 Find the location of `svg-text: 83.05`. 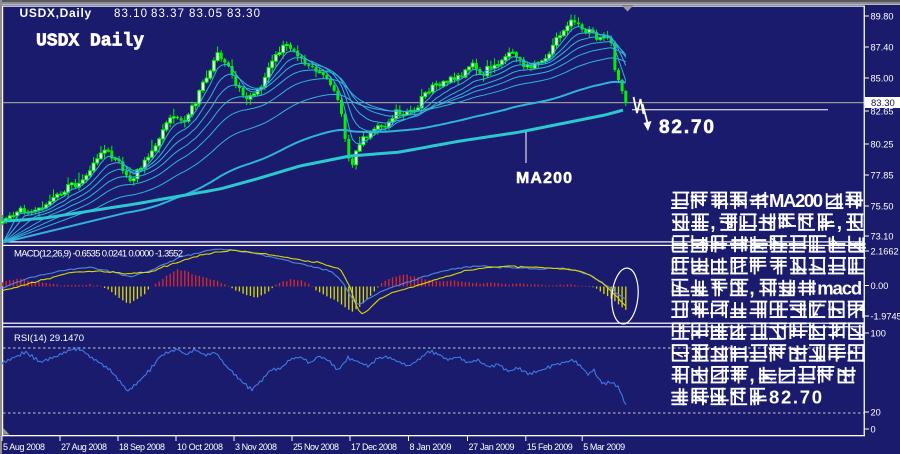

svg-text: 83.05 is located at coordinates (205, 14).